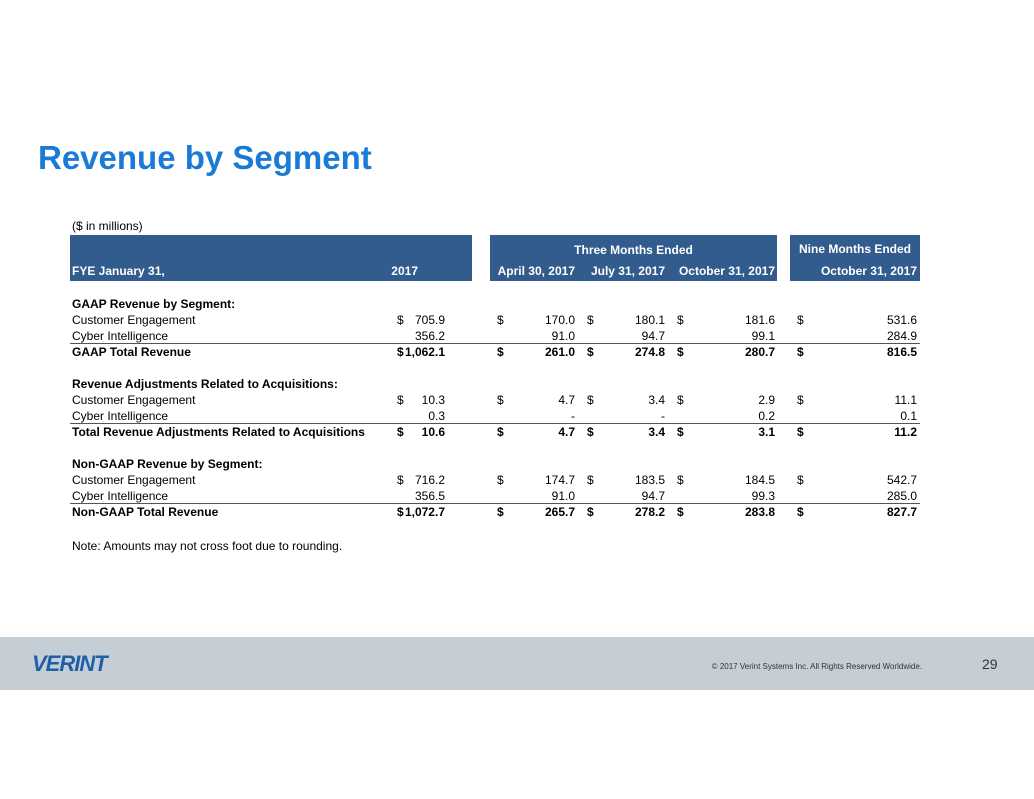  What do you see at coordinates (429, 320) in the screenshot?
I see `value: 705.9` at bounding box center [429, 320].